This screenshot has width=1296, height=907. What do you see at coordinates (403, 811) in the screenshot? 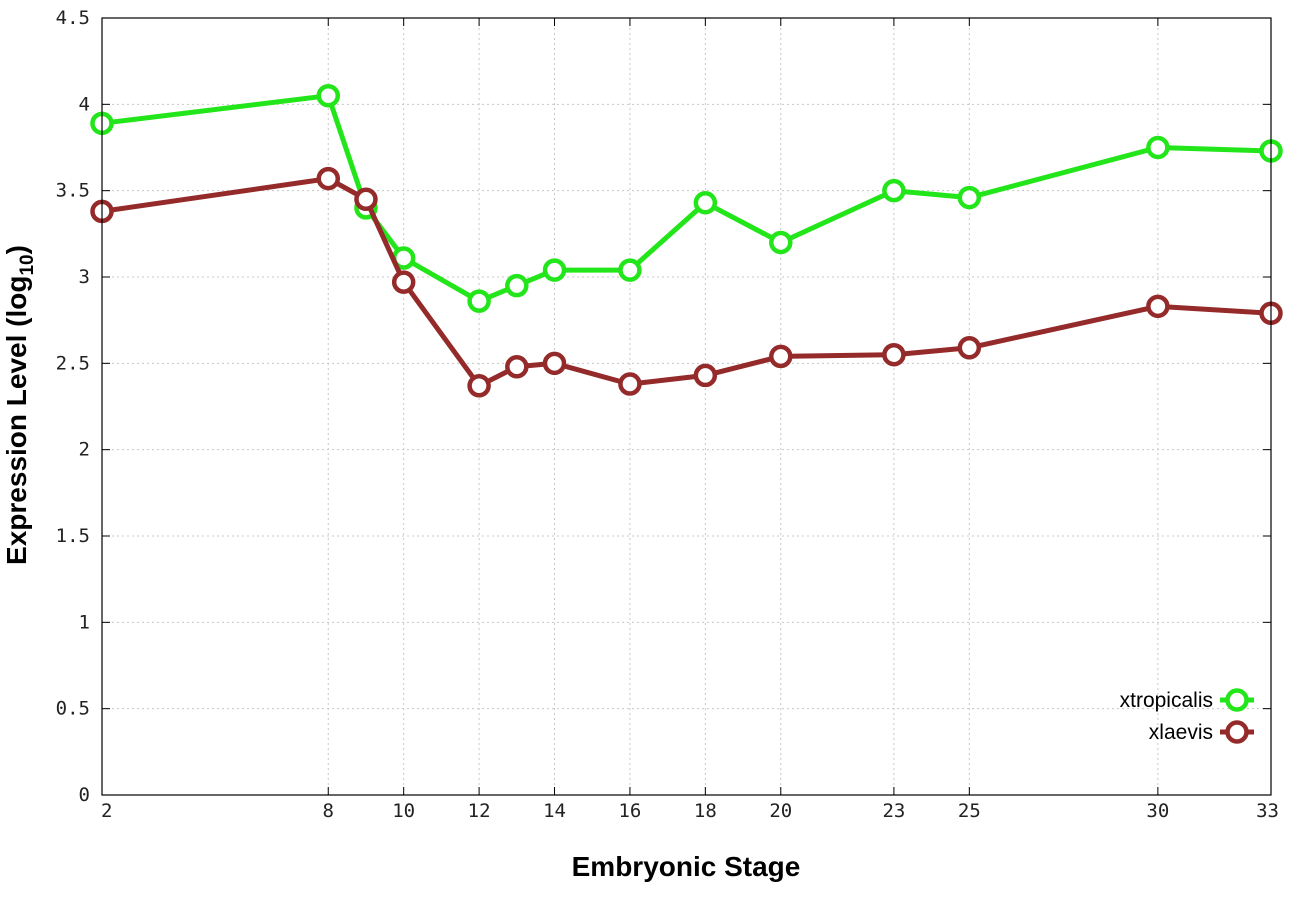
I see `x-tick-label: 10` at bounding box center [403, 811].